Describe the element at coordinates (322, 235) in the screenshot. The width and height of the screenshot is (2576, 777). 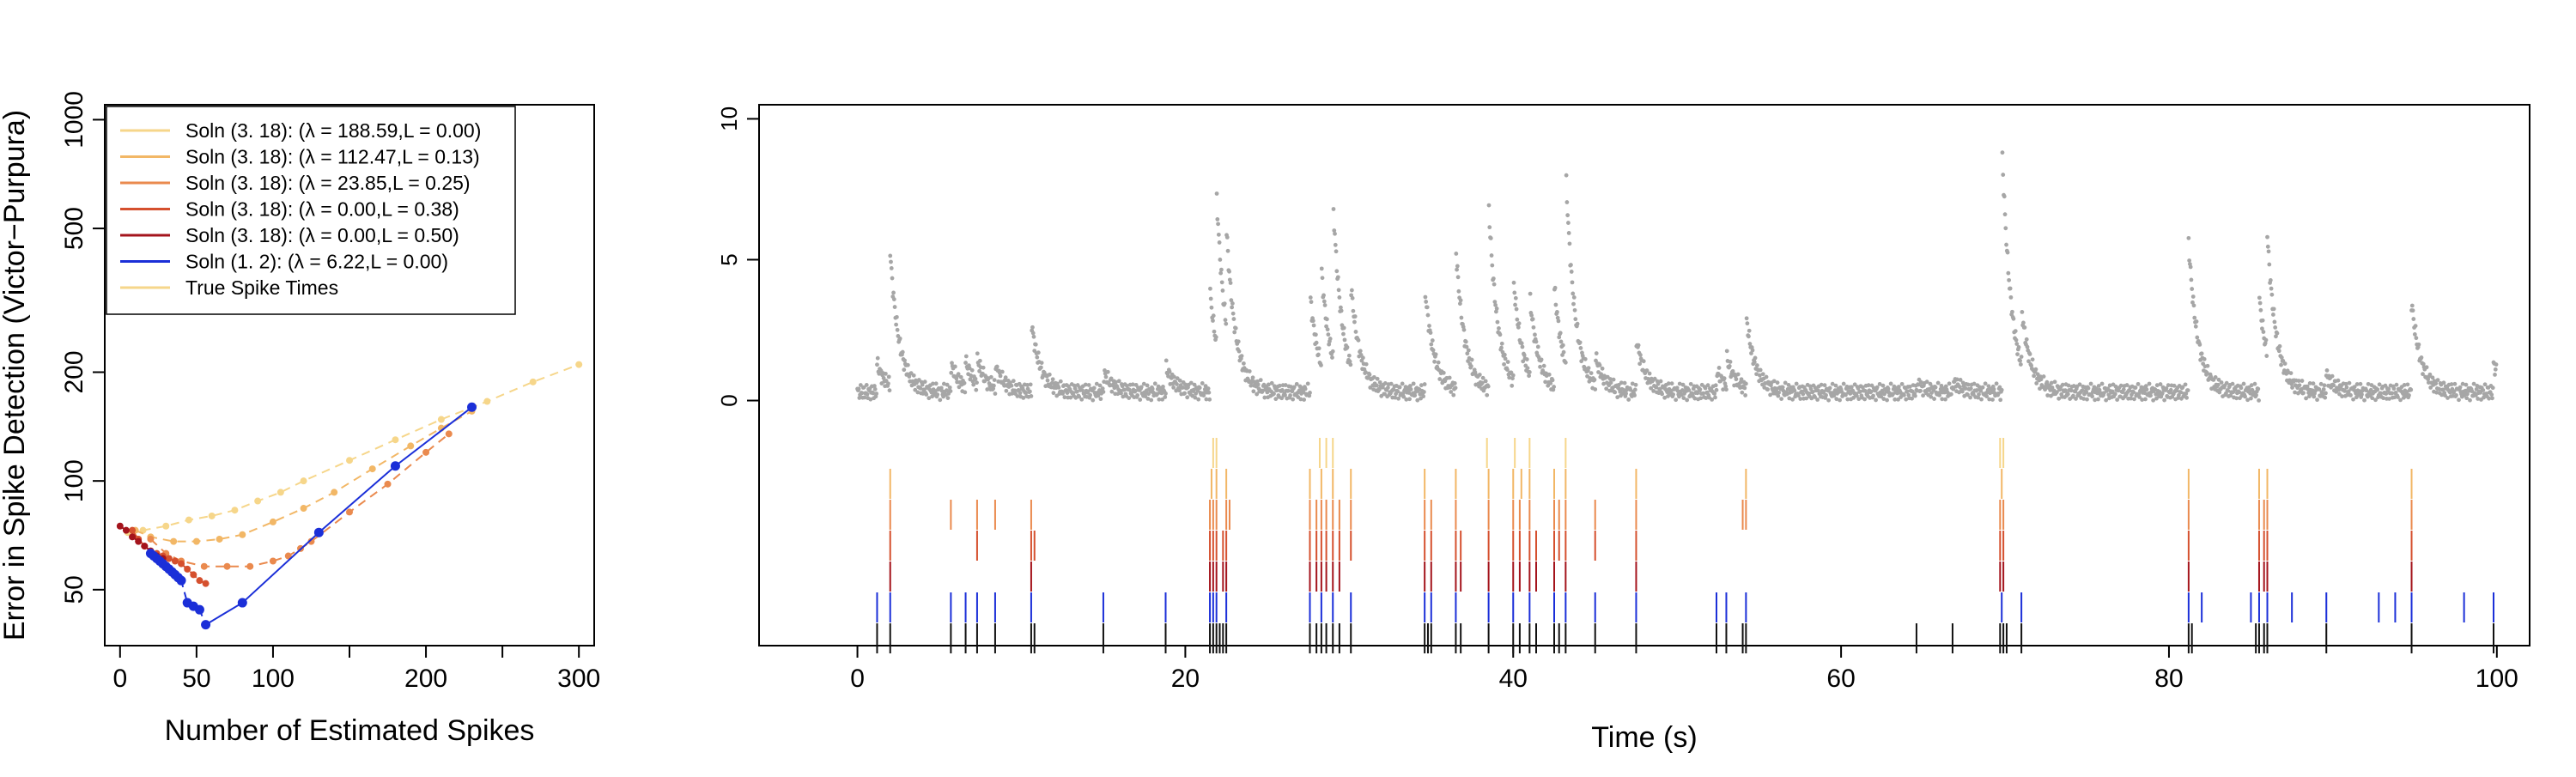
I see `legend-label: Soln (3. 18): (λ = 0.00,L = 0.50)` at that location.